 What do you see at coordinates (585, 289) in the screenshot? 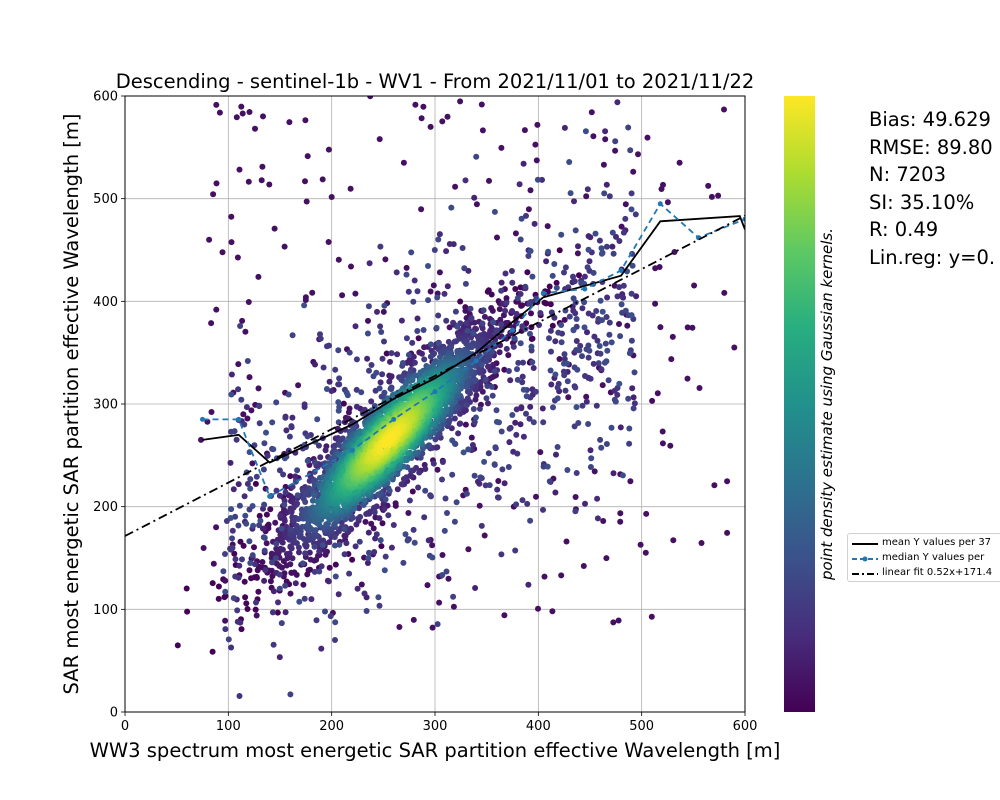
I see `series-marker` at bounding box center [585, 289].